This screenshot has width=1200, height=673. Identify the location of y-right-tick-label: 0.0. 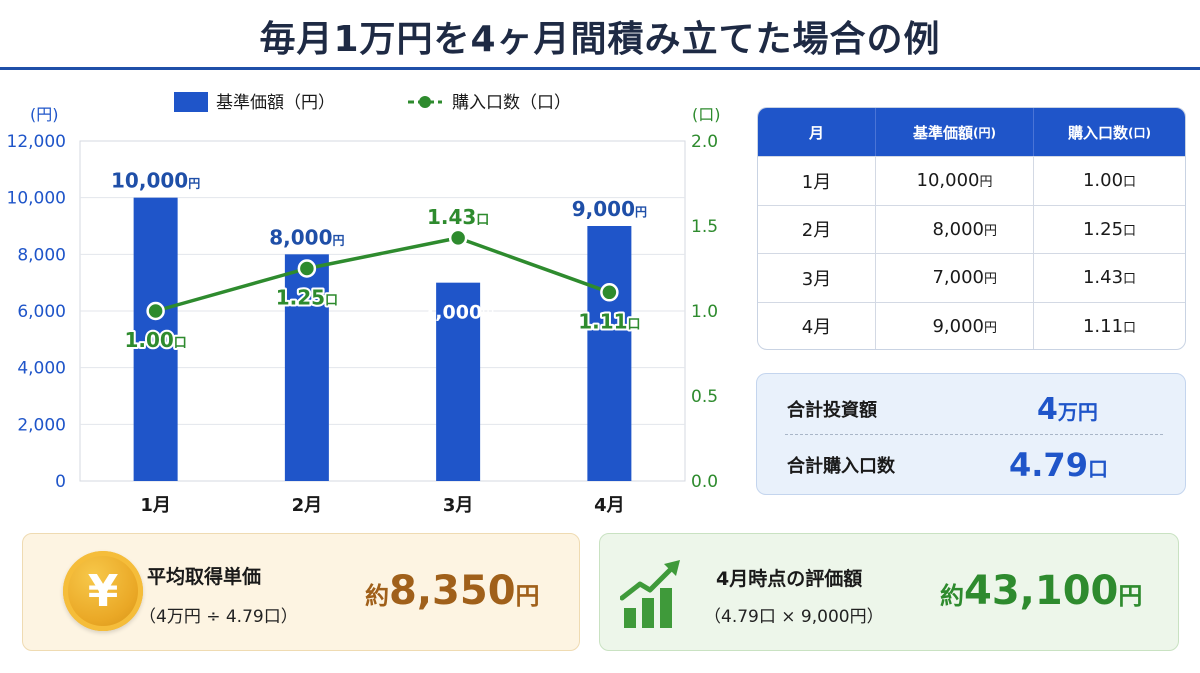
(704, 482).